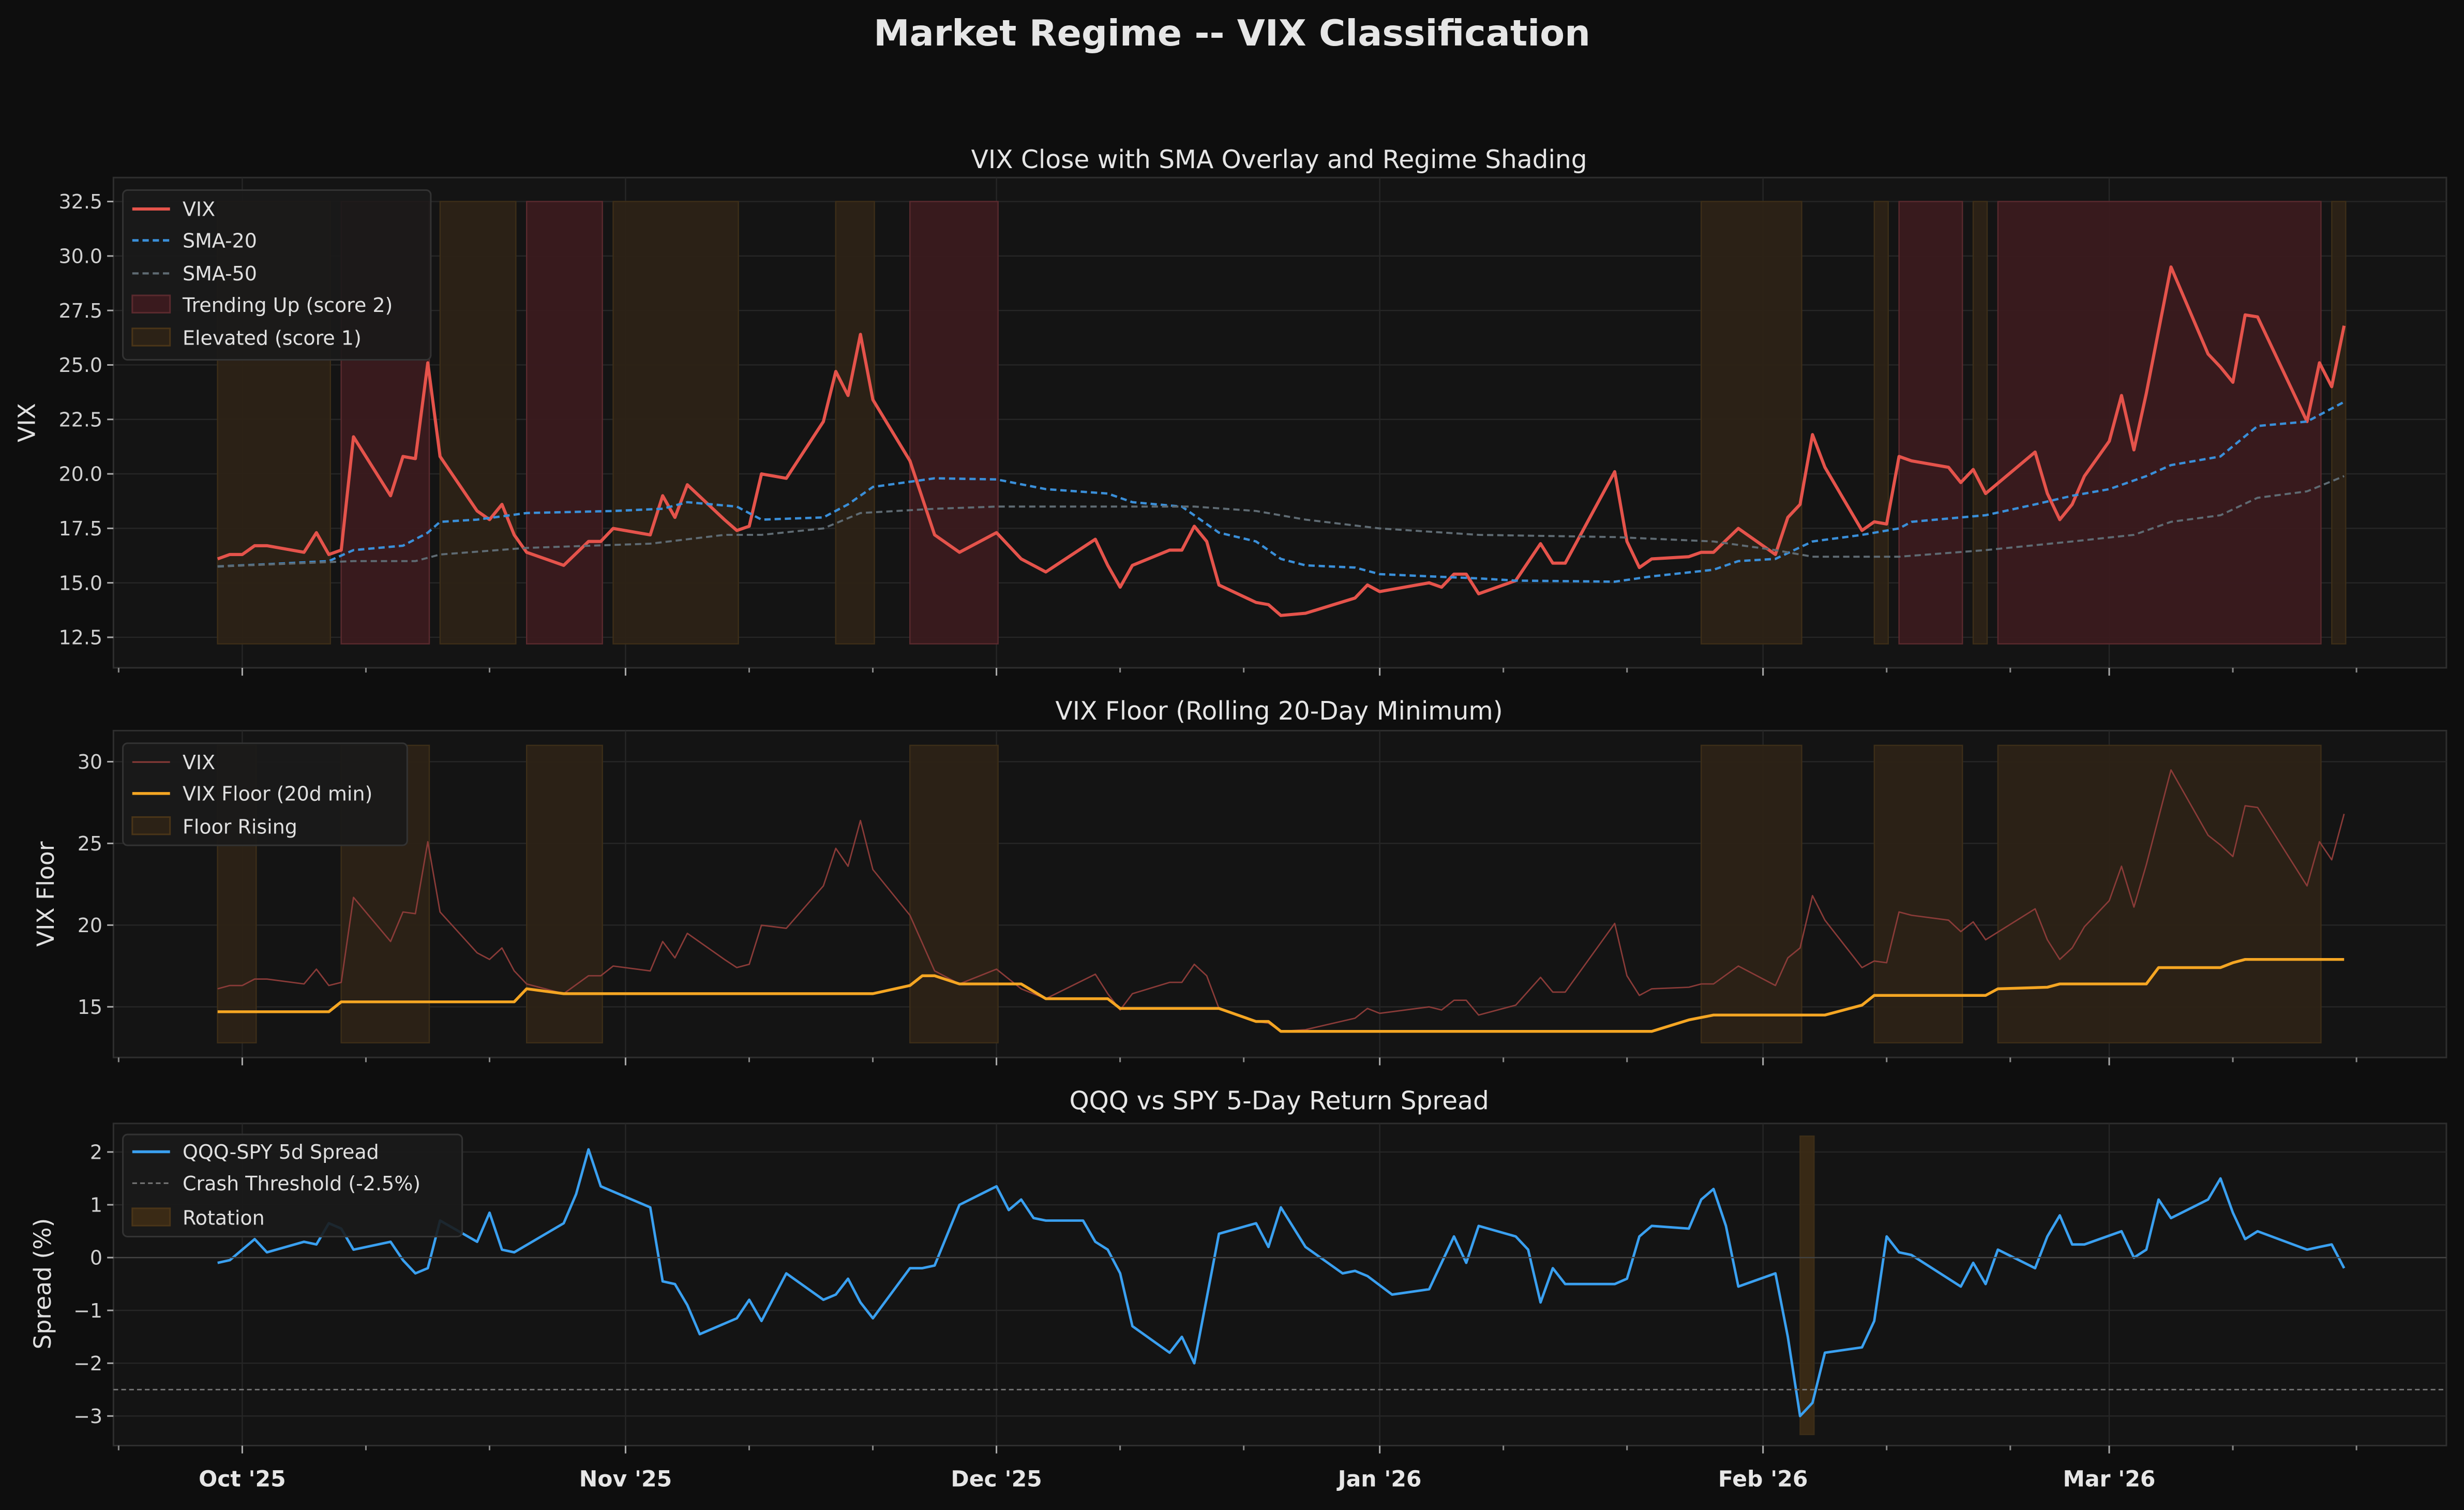 Image resolution: width=2464 pixels, height=1510 pixels. What do you see at coordinates (1379, 1480) in the screenshot?
I see `x-tick-label: Jan '26` at bounding box center [1379, 1480].